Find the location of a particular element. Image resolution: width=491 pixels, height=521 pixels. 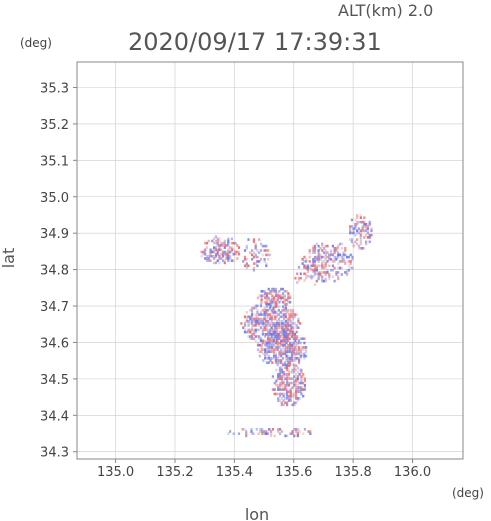

y-tick-label: 34.4 is located at coordinates (54, 416).